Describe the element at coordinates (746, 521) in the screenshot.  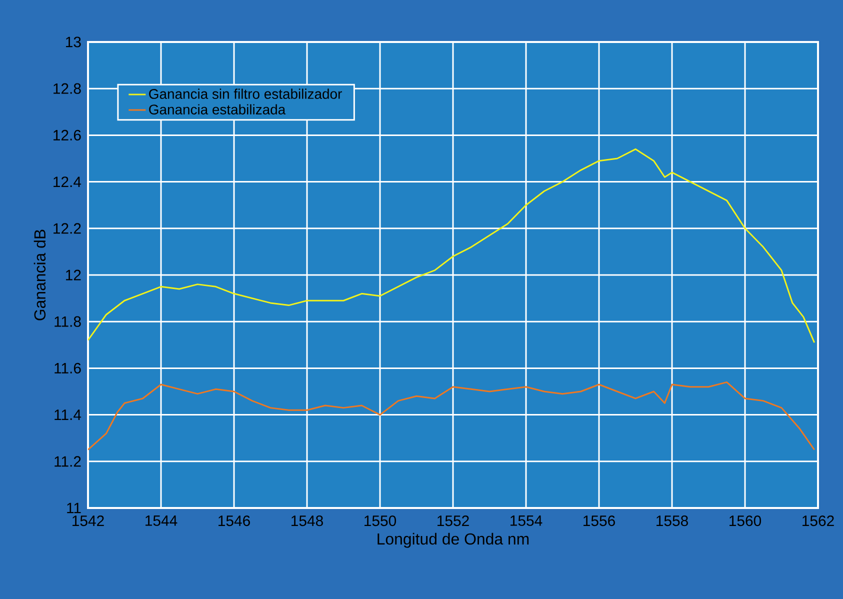
I see `x-tick-label: 1560` at that location.